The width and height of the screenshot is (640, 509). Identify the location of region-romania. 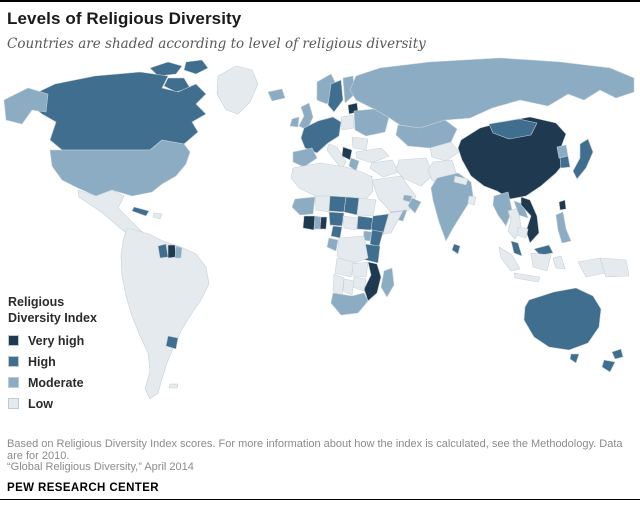
(360, 143).